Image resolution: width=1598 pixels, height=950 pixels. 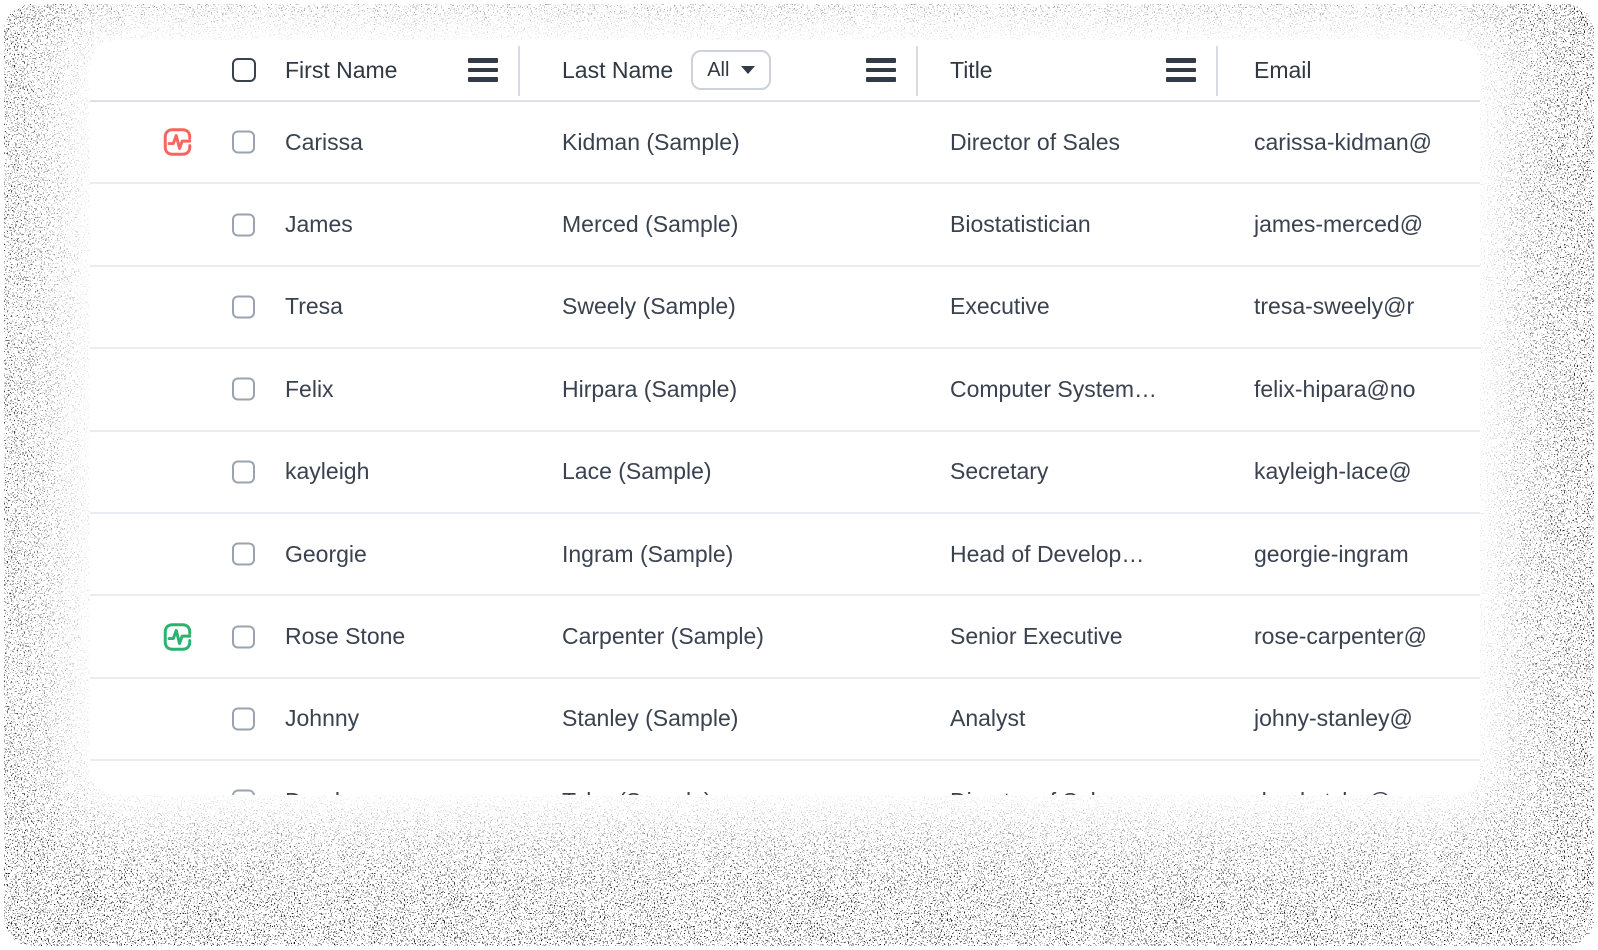 What do you see at coordinates (719, 778) in the screenshot?
I see `cell-last-name: Tyler (Sample)` at bounding box center [719, 778].